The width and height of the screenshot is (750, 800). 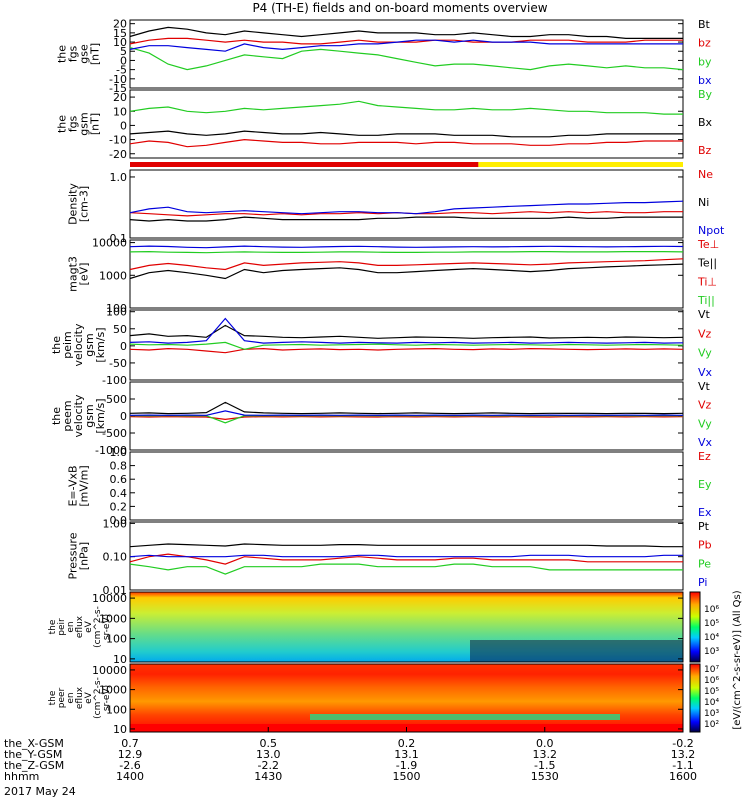 I want to click on y-axis-label-line: (cm^2-s-, so click(x=98, y=698).